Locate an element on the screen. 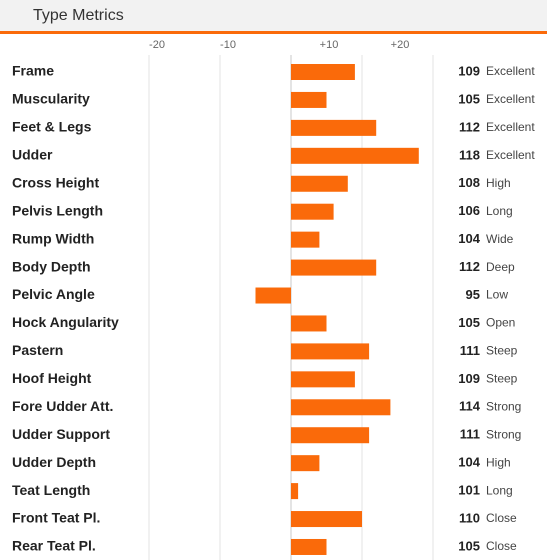 This screenshot has height=560, width=547. category-label: Front Teat Pl. is located at coordinates (56, 518).